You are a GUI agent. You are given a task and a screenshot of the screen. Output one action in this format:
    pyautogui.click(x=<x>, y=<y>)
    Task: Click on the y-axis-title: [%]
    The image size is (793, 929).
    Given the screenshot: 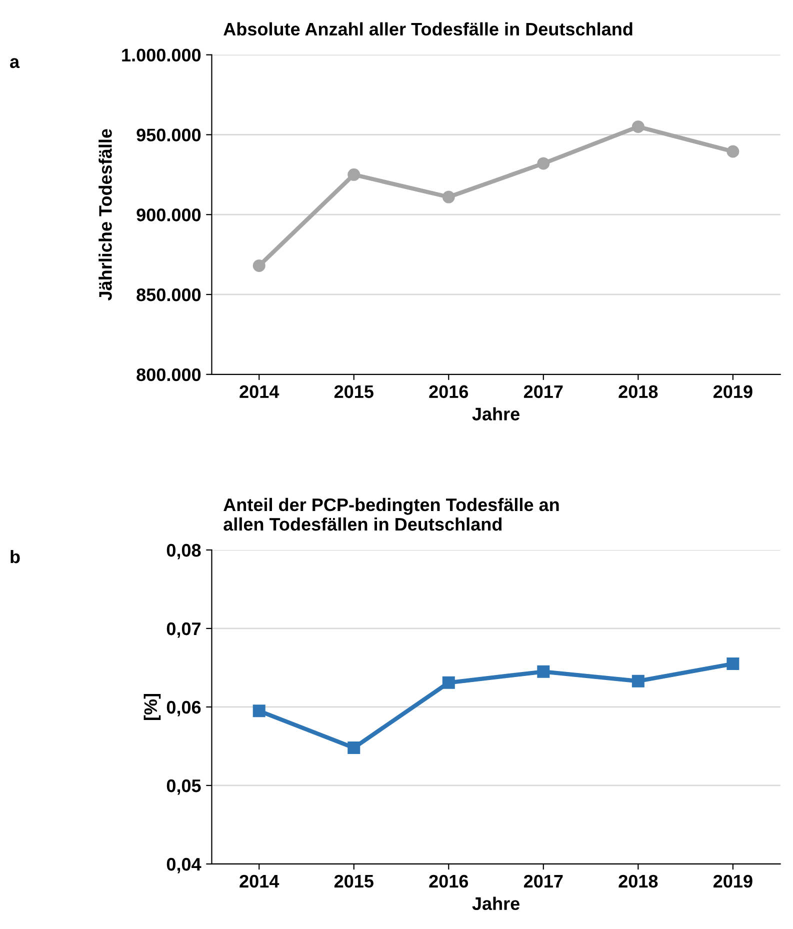 What is the action you would take?
    pyautogui.click(x=152, y=707)
    